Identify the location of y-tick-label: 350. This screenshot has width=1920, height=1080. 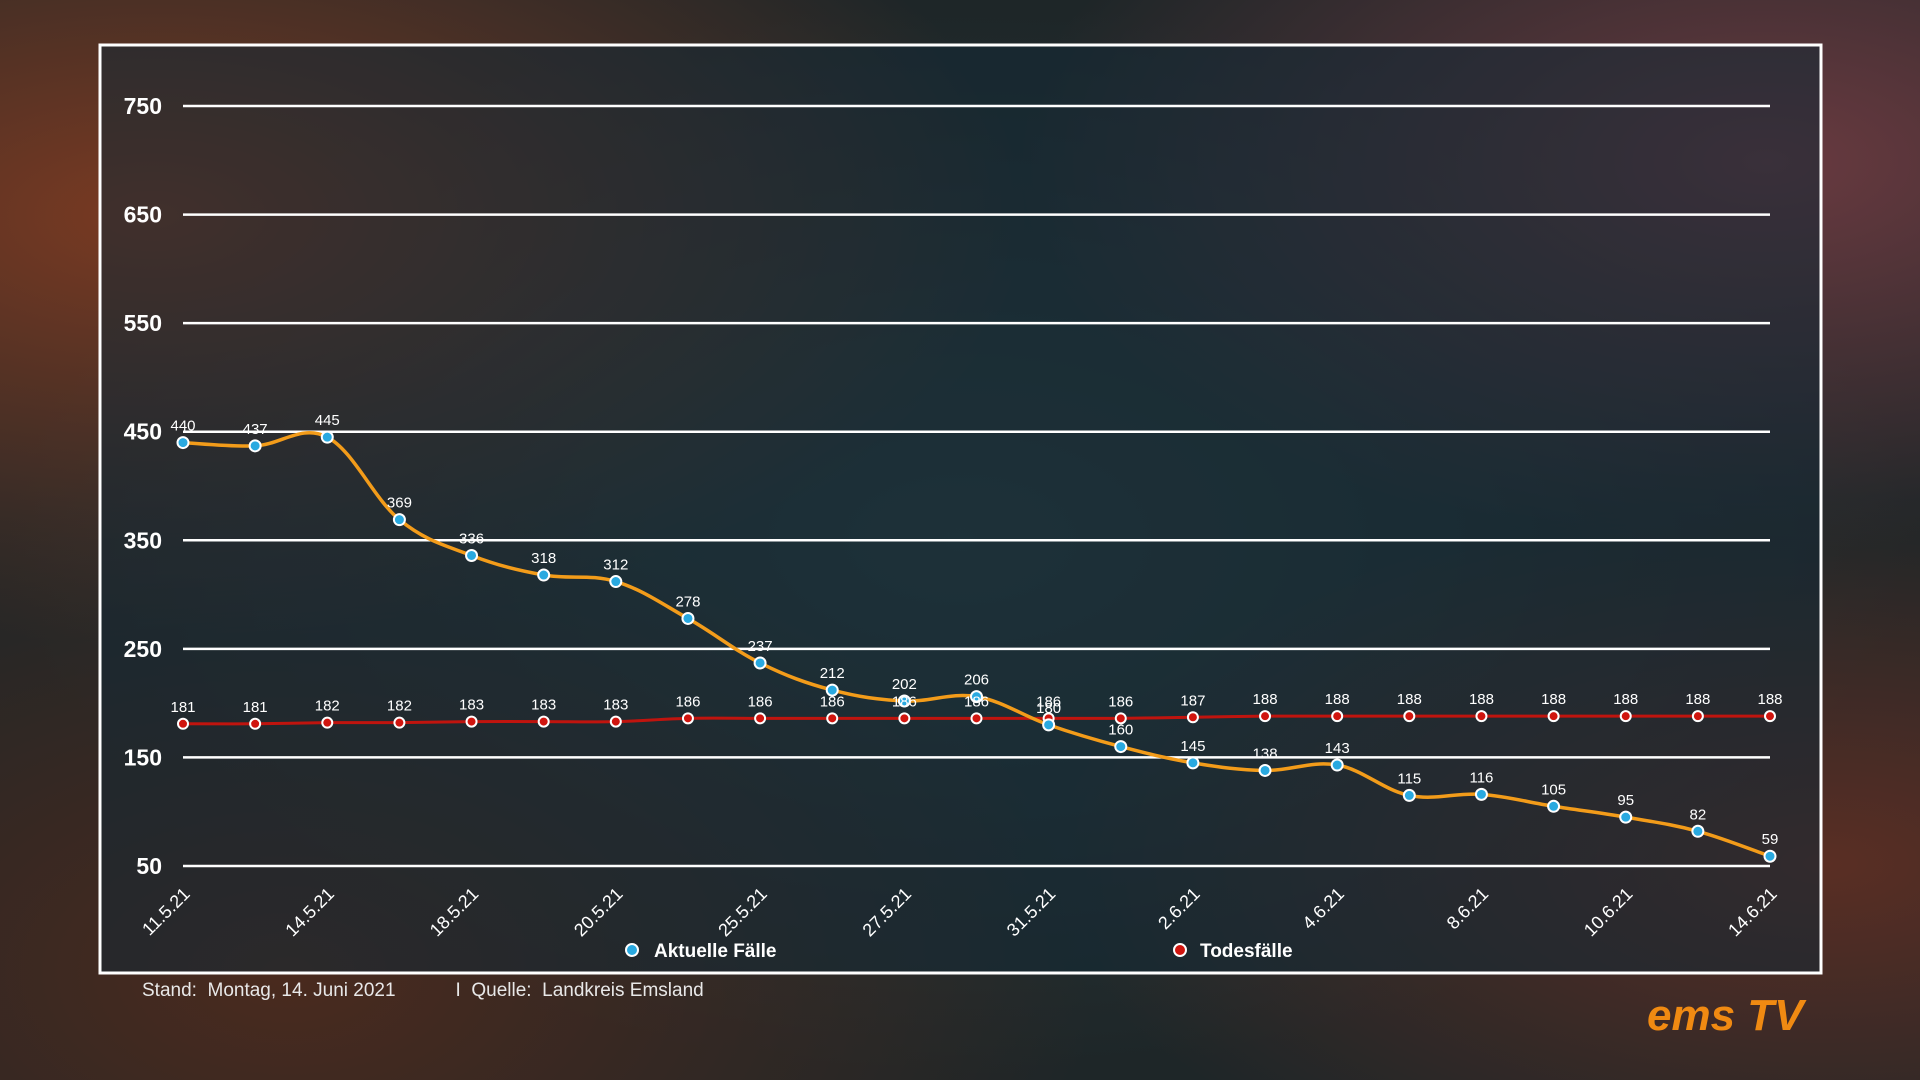
(143, 540).